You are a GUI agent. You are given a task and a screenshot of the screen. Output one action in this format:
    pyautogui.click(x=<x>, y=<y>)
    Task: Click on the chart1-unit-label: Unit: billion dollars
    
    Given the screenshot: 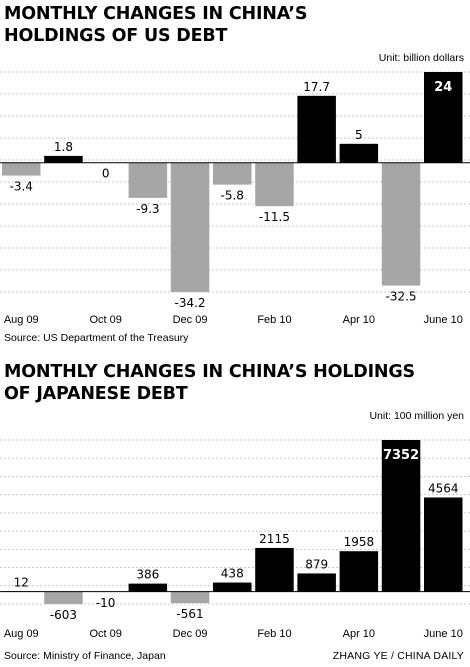 What is the action you would take?
    pyautogui.click(x=421, y=58)
    